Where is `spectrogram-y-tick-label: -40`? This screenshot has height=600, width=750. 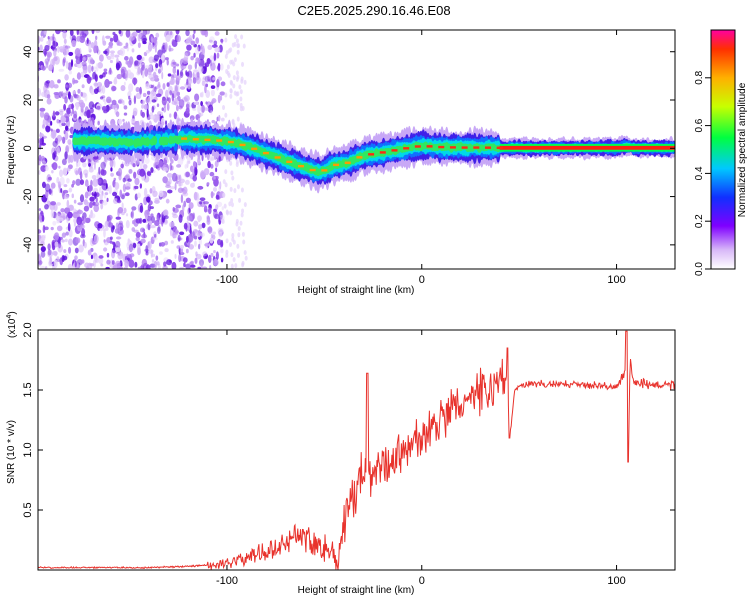 spectrogram-y-tick-label: -40 is located at coordinates (28, 245).